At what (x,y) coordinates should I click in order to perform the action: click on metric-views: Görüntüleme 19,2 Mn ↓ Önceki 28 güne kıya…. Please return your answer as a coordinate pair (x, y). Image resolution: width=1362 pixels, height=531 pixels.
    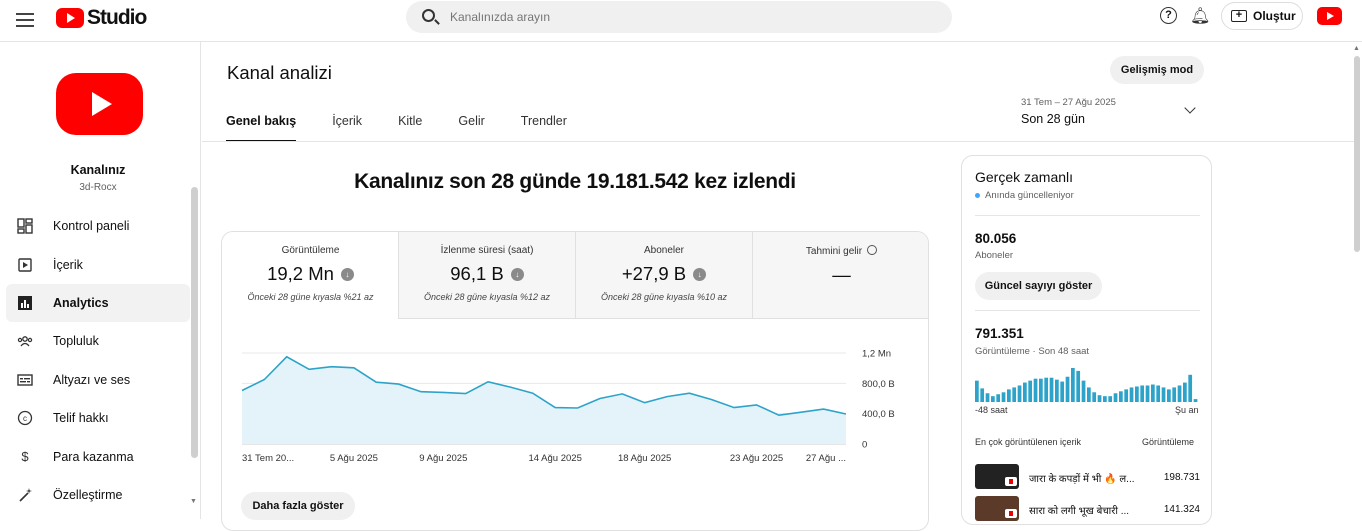
    Looking at the image, I should click on (310, 275).